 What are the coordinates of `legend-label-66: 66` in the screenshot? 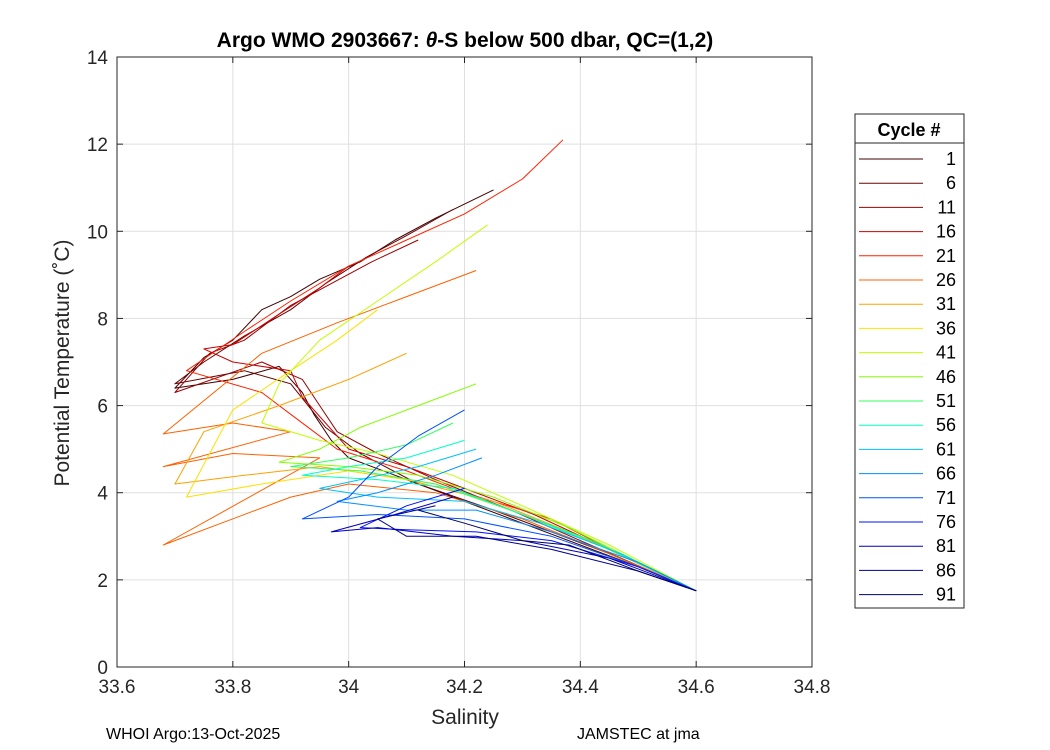 It's located at (946, 474).